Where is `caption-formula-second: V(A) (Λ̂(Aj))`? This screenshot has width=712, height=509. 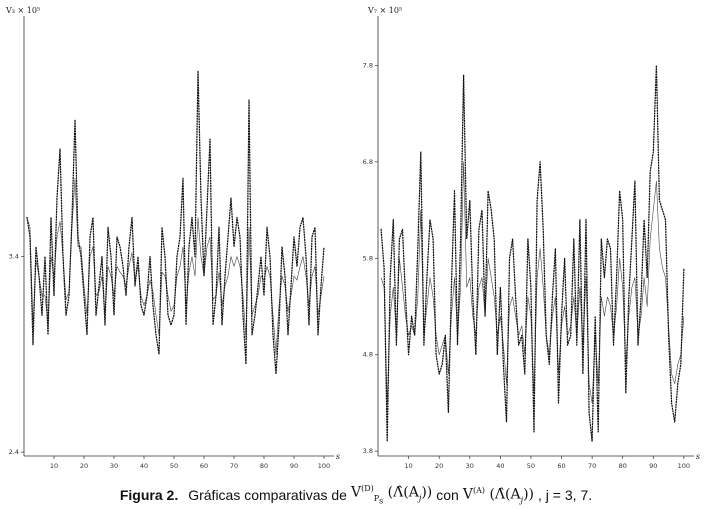 caption-formula-second: V(A) (Λ̂(Aj)) is located at coordinates (498, 495).